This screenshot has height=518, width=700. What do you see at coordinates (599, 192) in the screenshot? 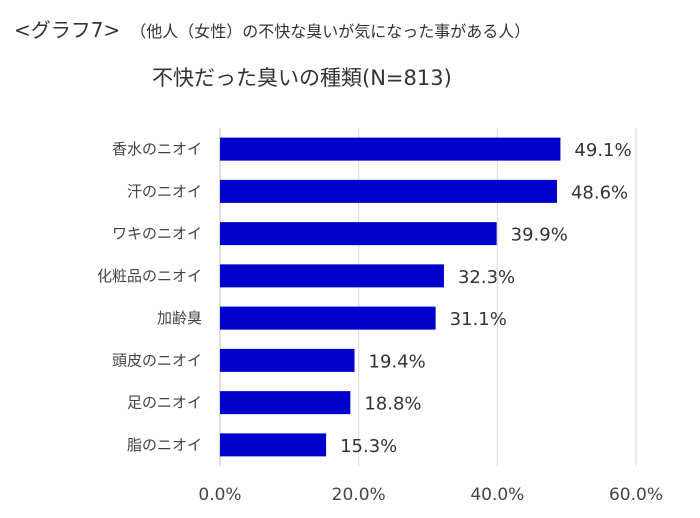
I see `data-label: 48.6%` at bounding box center [599, 192].